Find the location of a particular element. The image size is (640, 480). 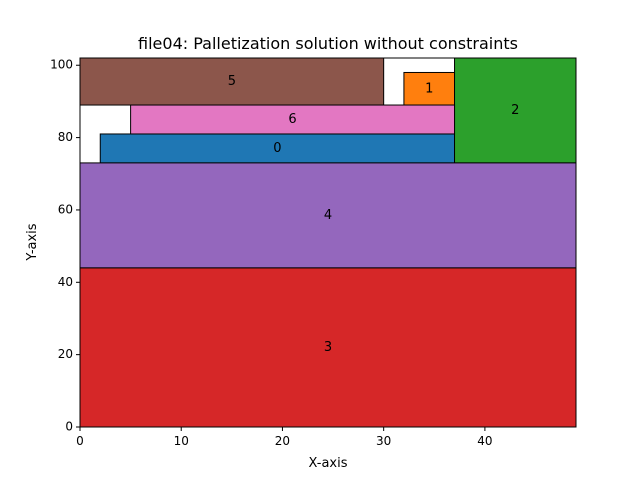

y-tick-label: 100 is located at coordinates (61, 65).